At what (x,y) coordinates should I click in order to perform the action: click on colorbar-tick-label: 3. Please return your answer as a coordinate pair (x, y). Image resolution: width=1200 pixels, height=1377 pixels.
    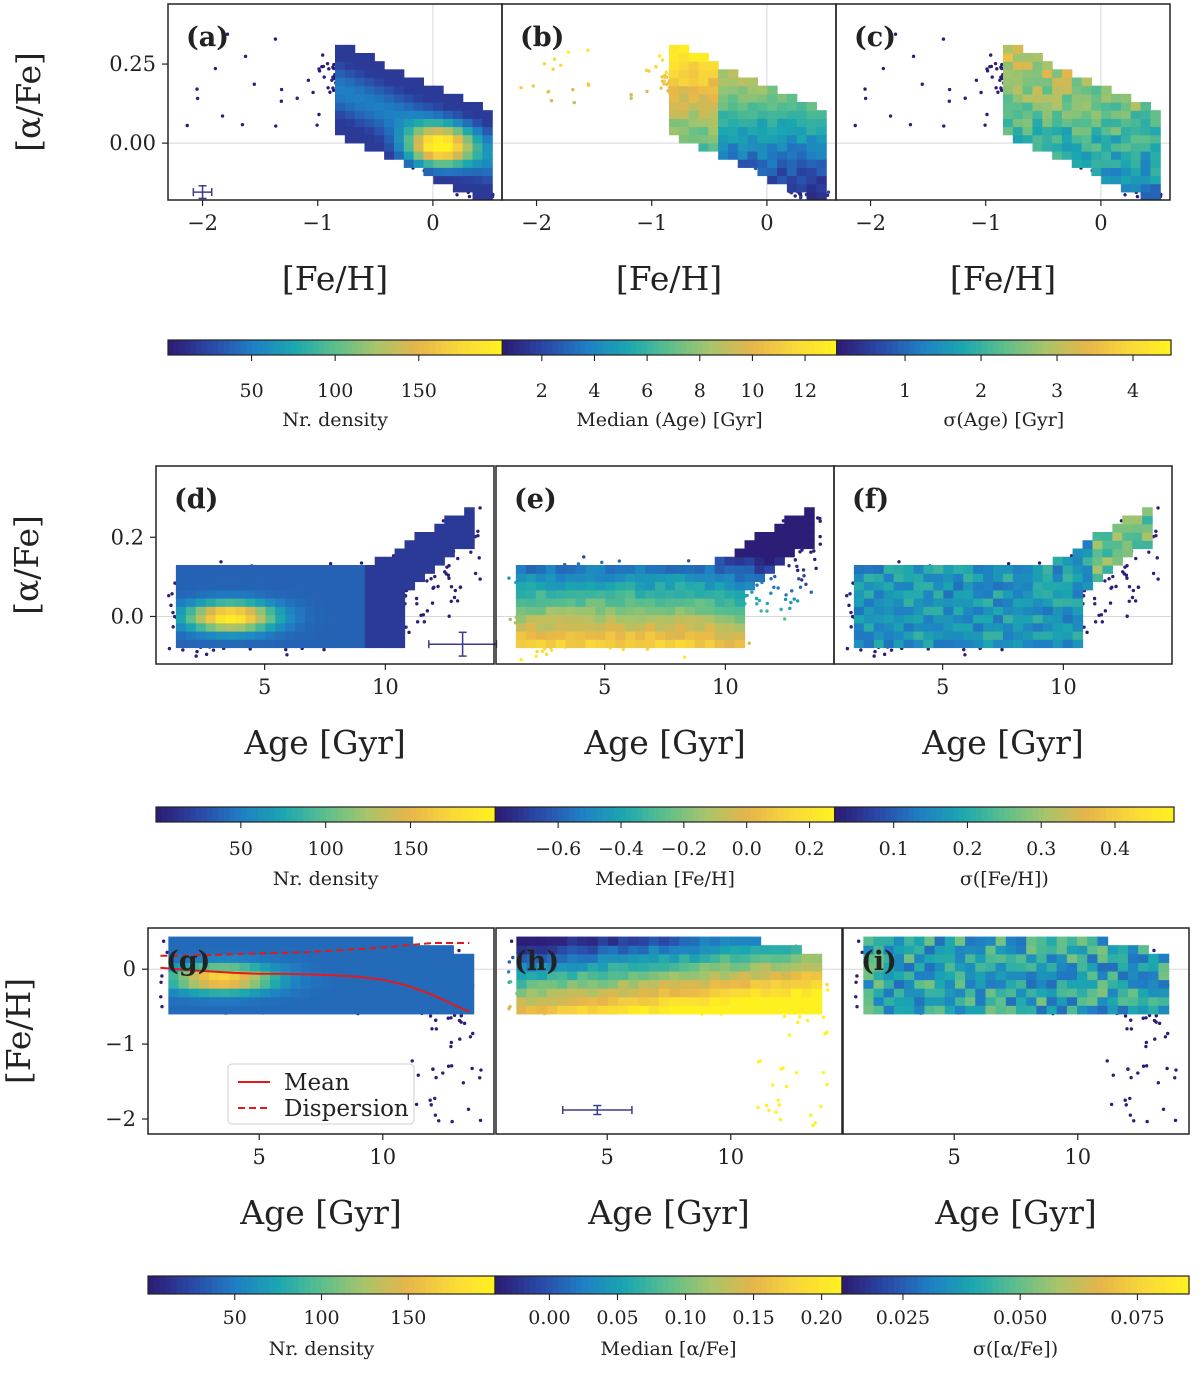
    Looking at the image, I should click on (1057, 391).